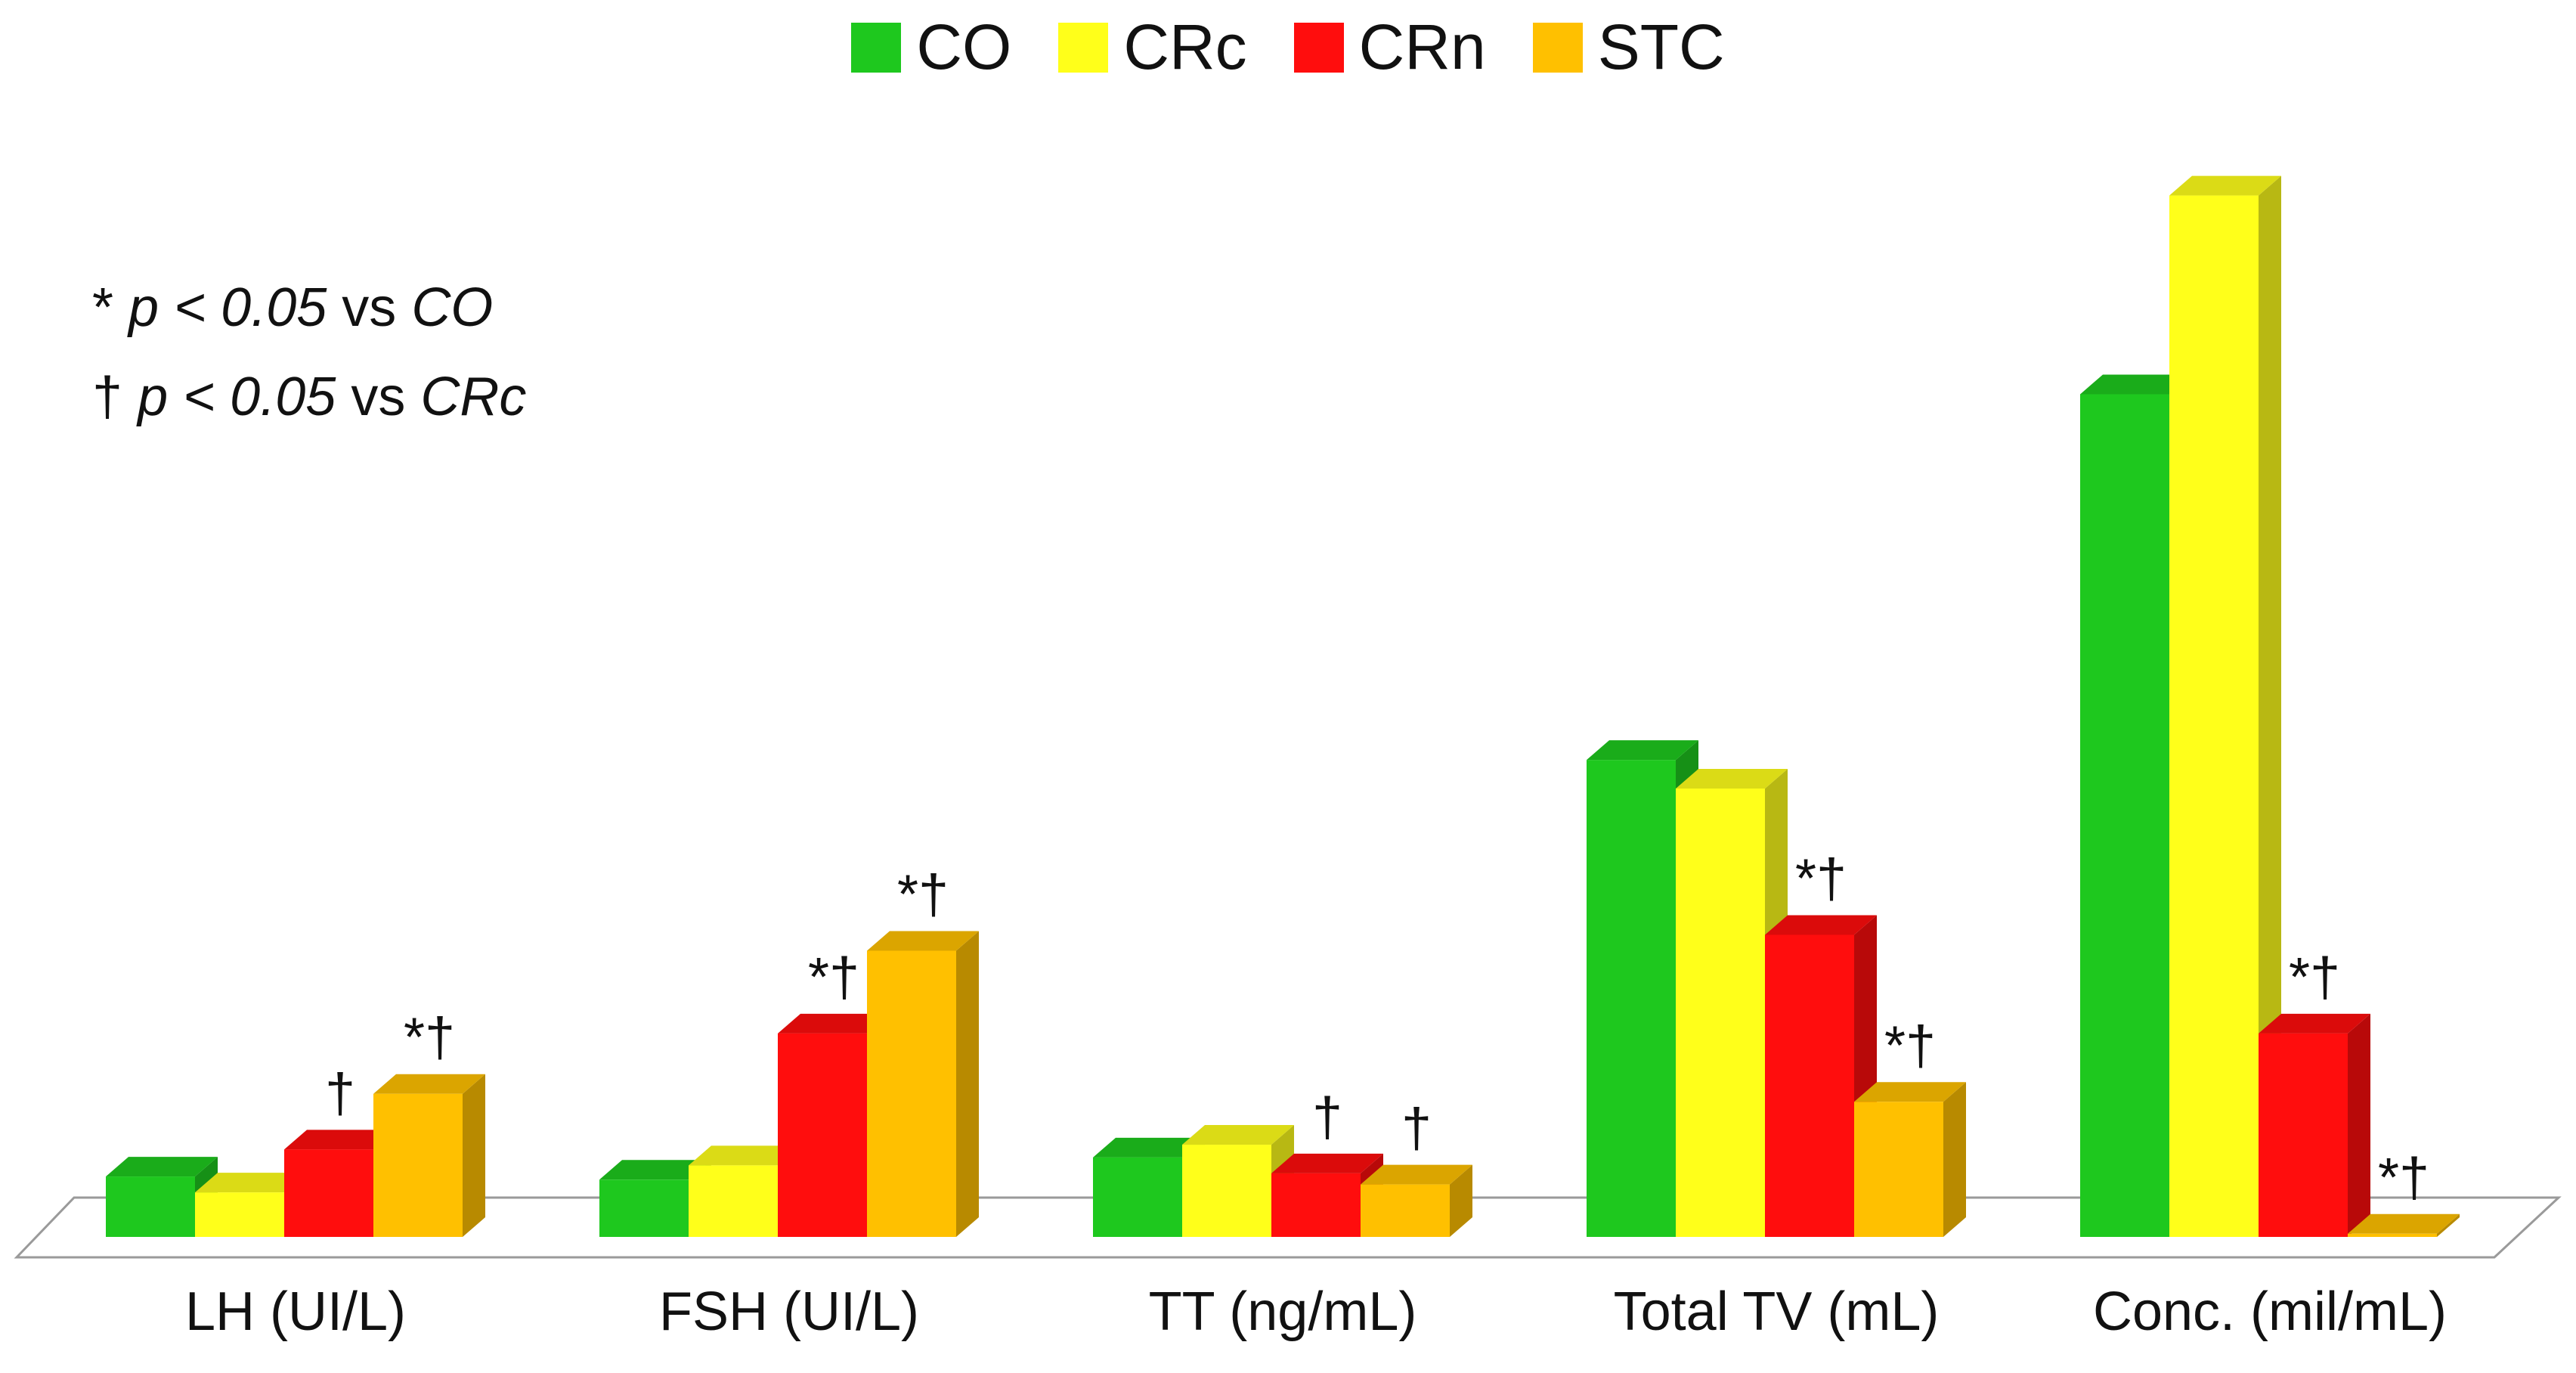  I want to click on legend-label-stc: STC, so click(1661, 46).